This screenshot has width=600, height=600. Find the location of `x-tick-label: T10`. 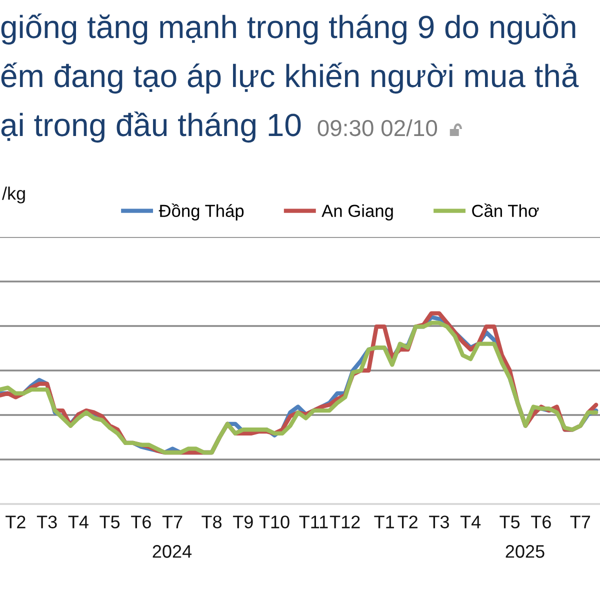

x-tick-label: T10 is located at coordinates (274, 522).